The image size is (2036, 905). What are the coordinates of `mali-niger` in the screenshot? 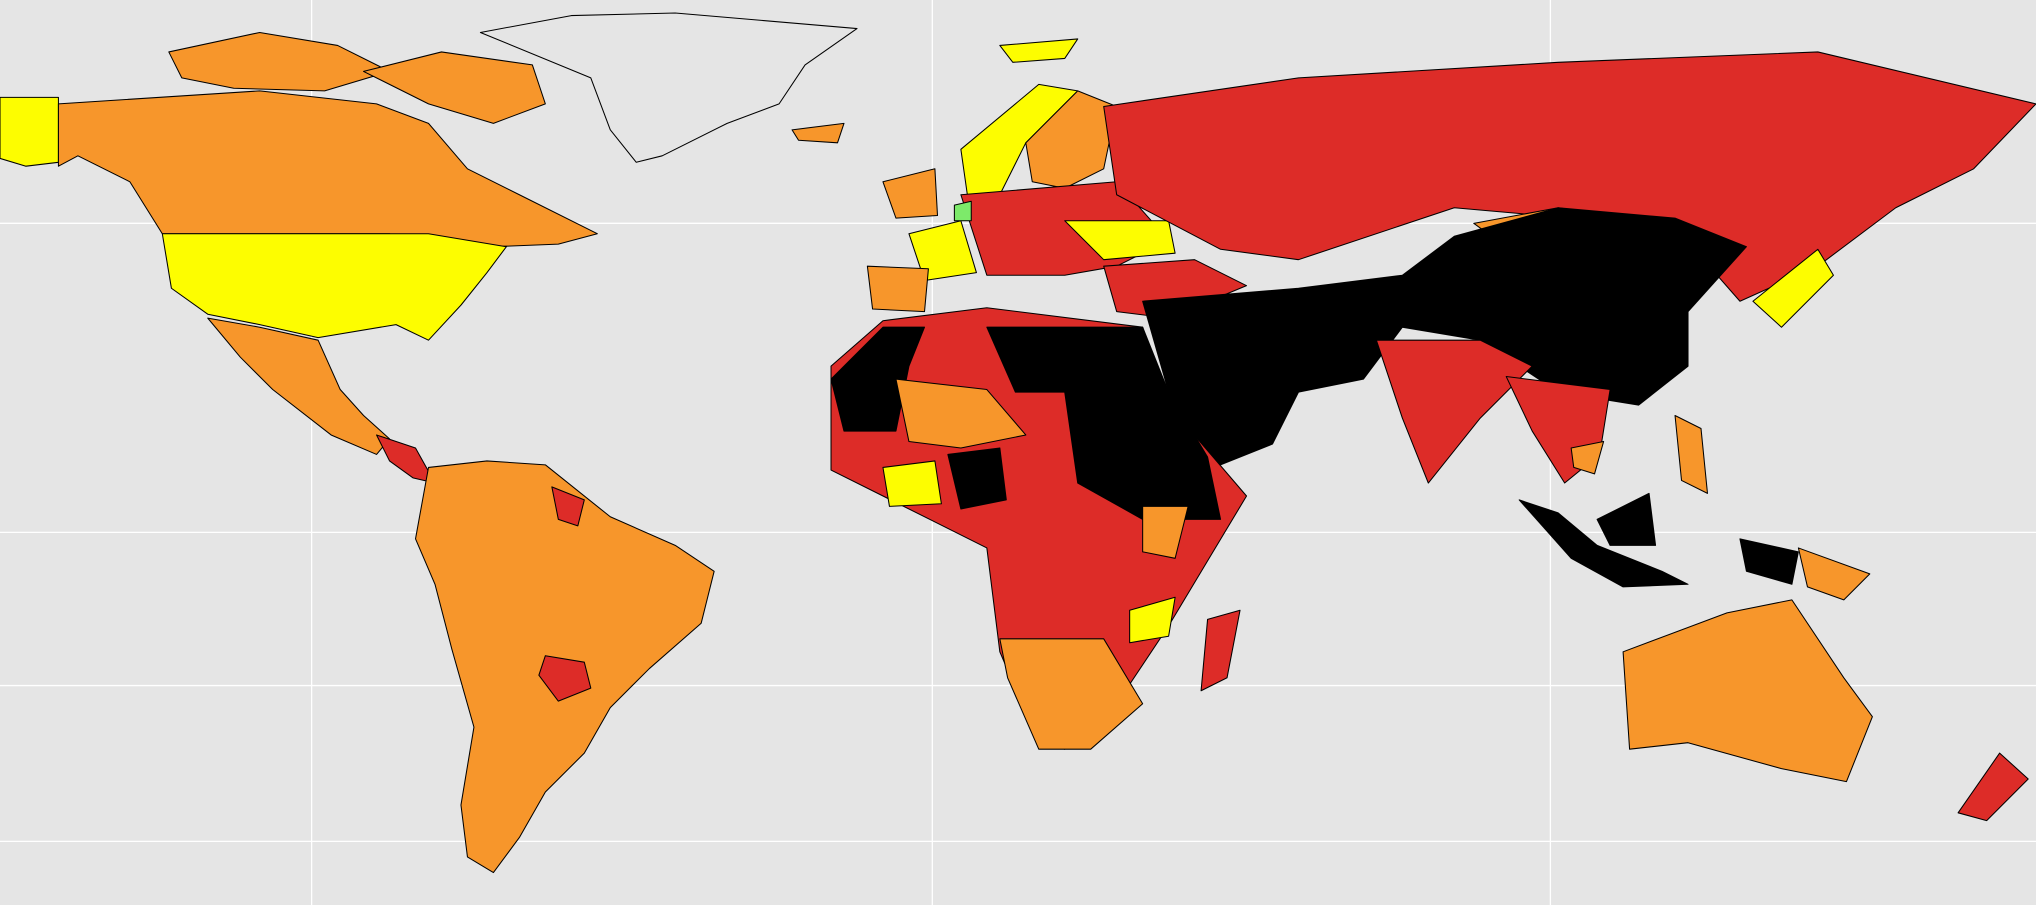 It's located at (961, 413).